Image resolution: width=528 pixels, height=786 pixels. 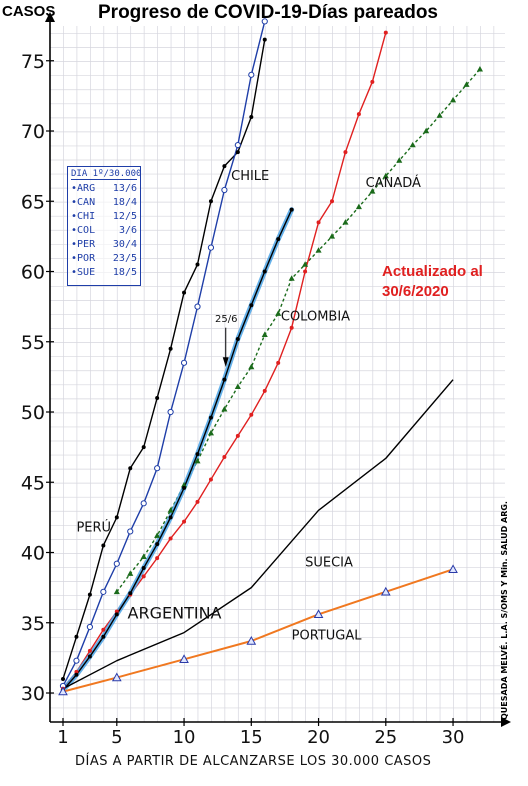 I want to click on legend-entry-date: 23/5, so click(x=124, y=258).